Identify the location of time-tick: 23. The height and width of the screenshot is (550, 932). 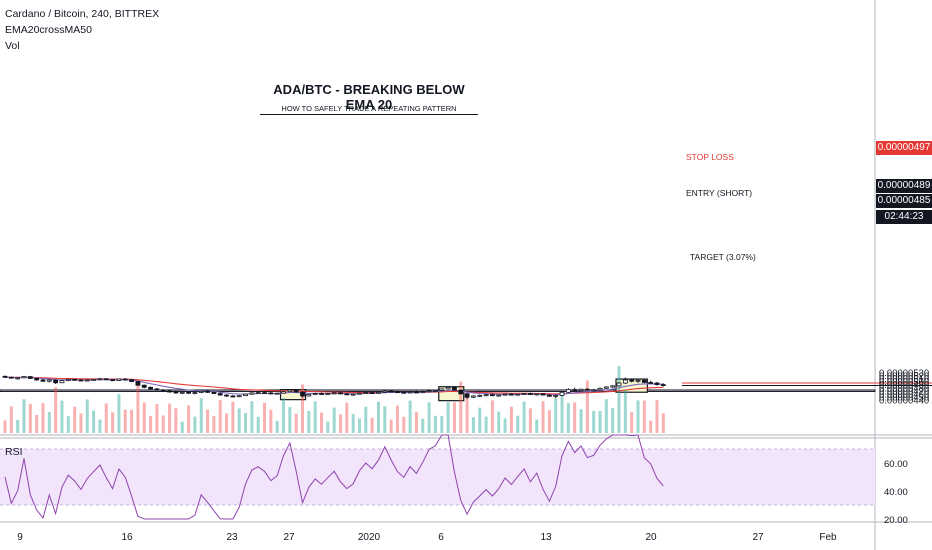
(232, 537).